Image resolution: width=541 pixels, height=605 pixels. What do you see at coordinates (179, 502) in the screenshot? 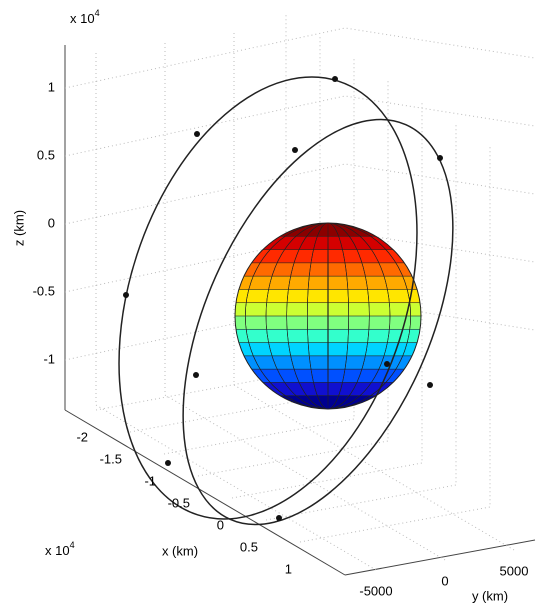
I see `x-tick-label: -0.5` at bounding box center [179, 502].